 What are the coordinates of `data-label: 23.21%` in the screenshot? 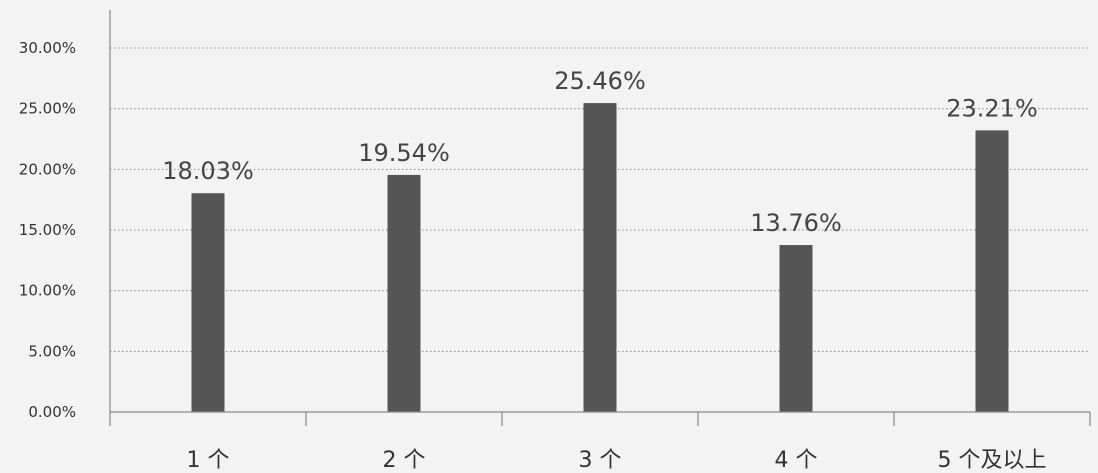 It's located at (992, 108).